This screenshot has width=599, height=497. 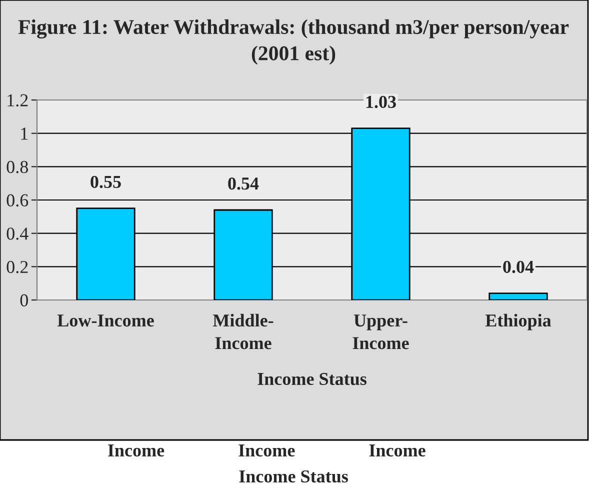 I want to click on data-label: 1.03, so click(x=381, y=102).